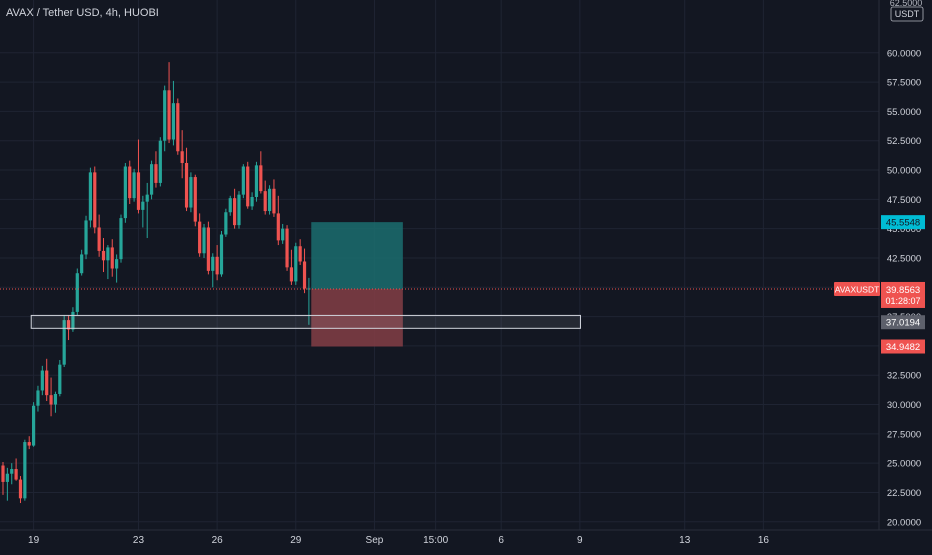 The height and width of the screenshot is (555, 932). Describe the element at coordinates (903, 290) in the screenshot. I see `last-price-value: 39.8563` at that location.